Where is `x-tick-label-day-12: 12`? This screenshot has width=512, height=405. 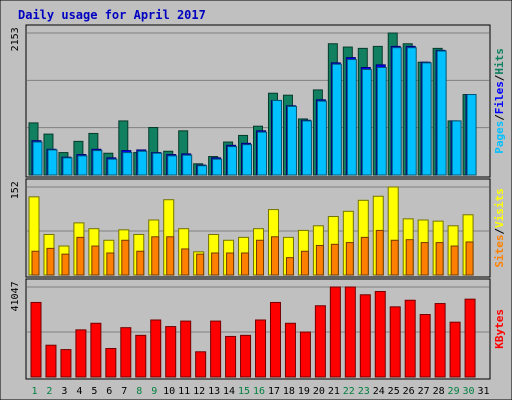 x-tick-label-day-12: 12 is located at coordinates (199, 391).